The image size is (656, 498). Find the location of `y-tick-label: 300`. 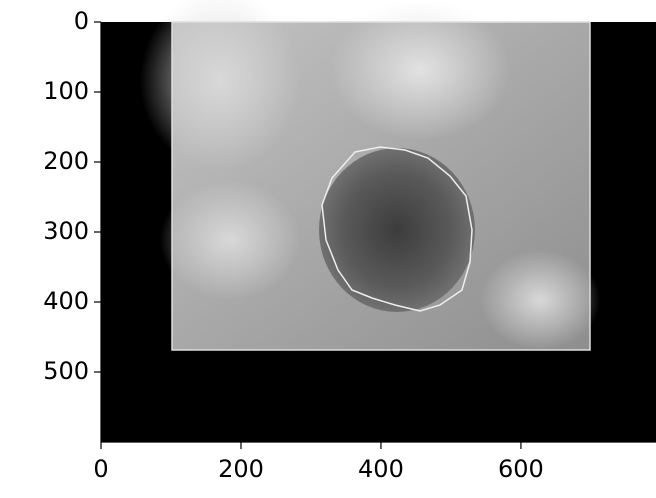

y-tick-label: 300 is located at coordinates (66, 231).